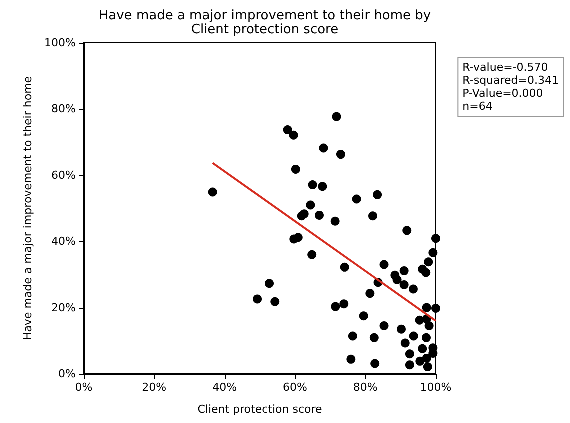 This screenshot has height=423, width=570. What do you see at coordinates (64, 241) in the screenshot?
I see `y-tick-label: 40%` at bounding box center [64, 241].